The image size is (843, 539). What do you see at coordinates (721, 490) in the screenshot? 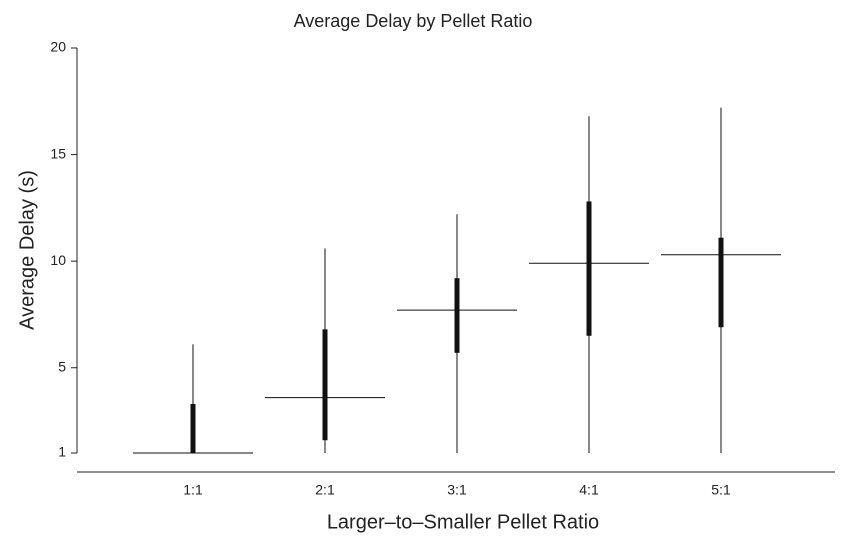
I see `x-tick-label: 5:1` at bounding box center [721, 490].